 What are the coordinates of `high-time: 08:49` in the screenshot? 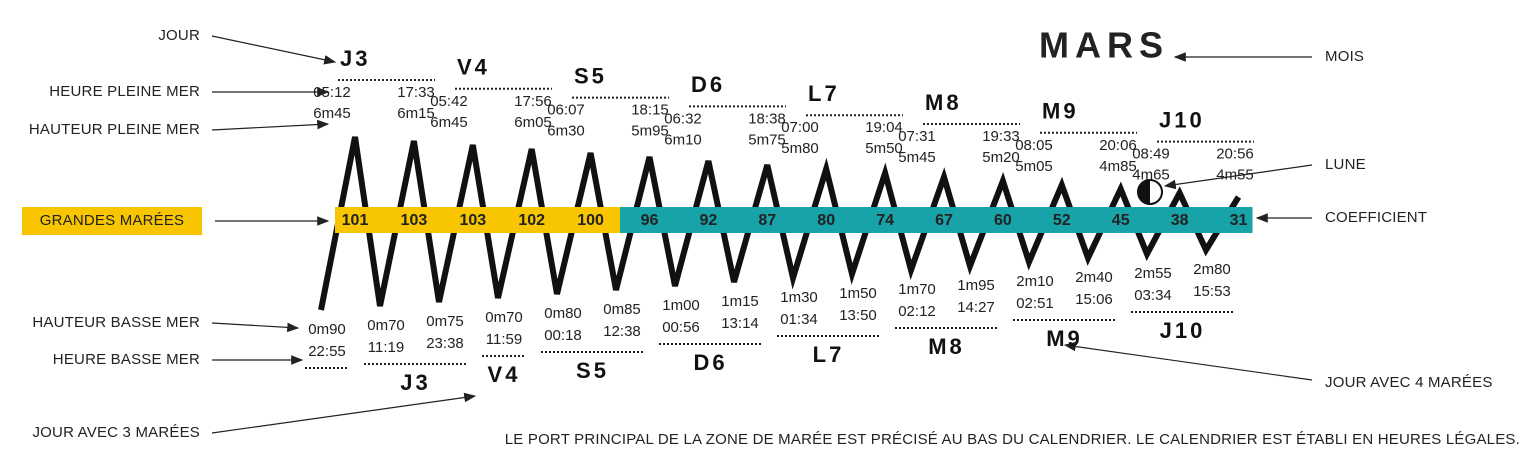 It's located at (1151, 154).